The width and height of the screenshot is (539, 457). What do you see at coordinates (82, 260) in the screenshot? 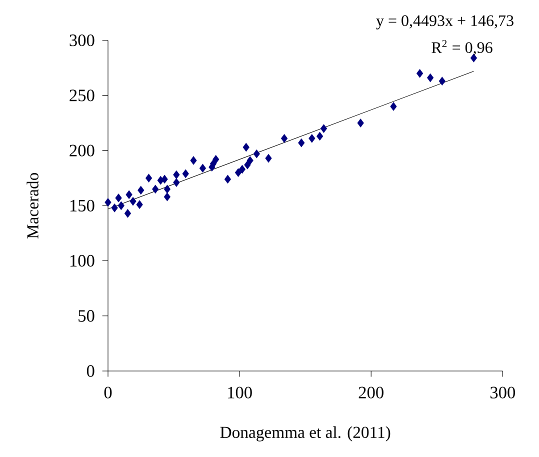
I see `y-tick-label: 100` at bounding box center [82, 260].